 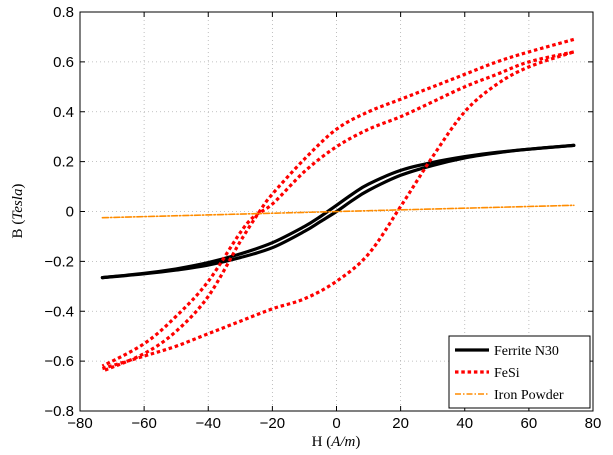 I want to click on y-tick-label: 0.6, so click(x=63, y=62).